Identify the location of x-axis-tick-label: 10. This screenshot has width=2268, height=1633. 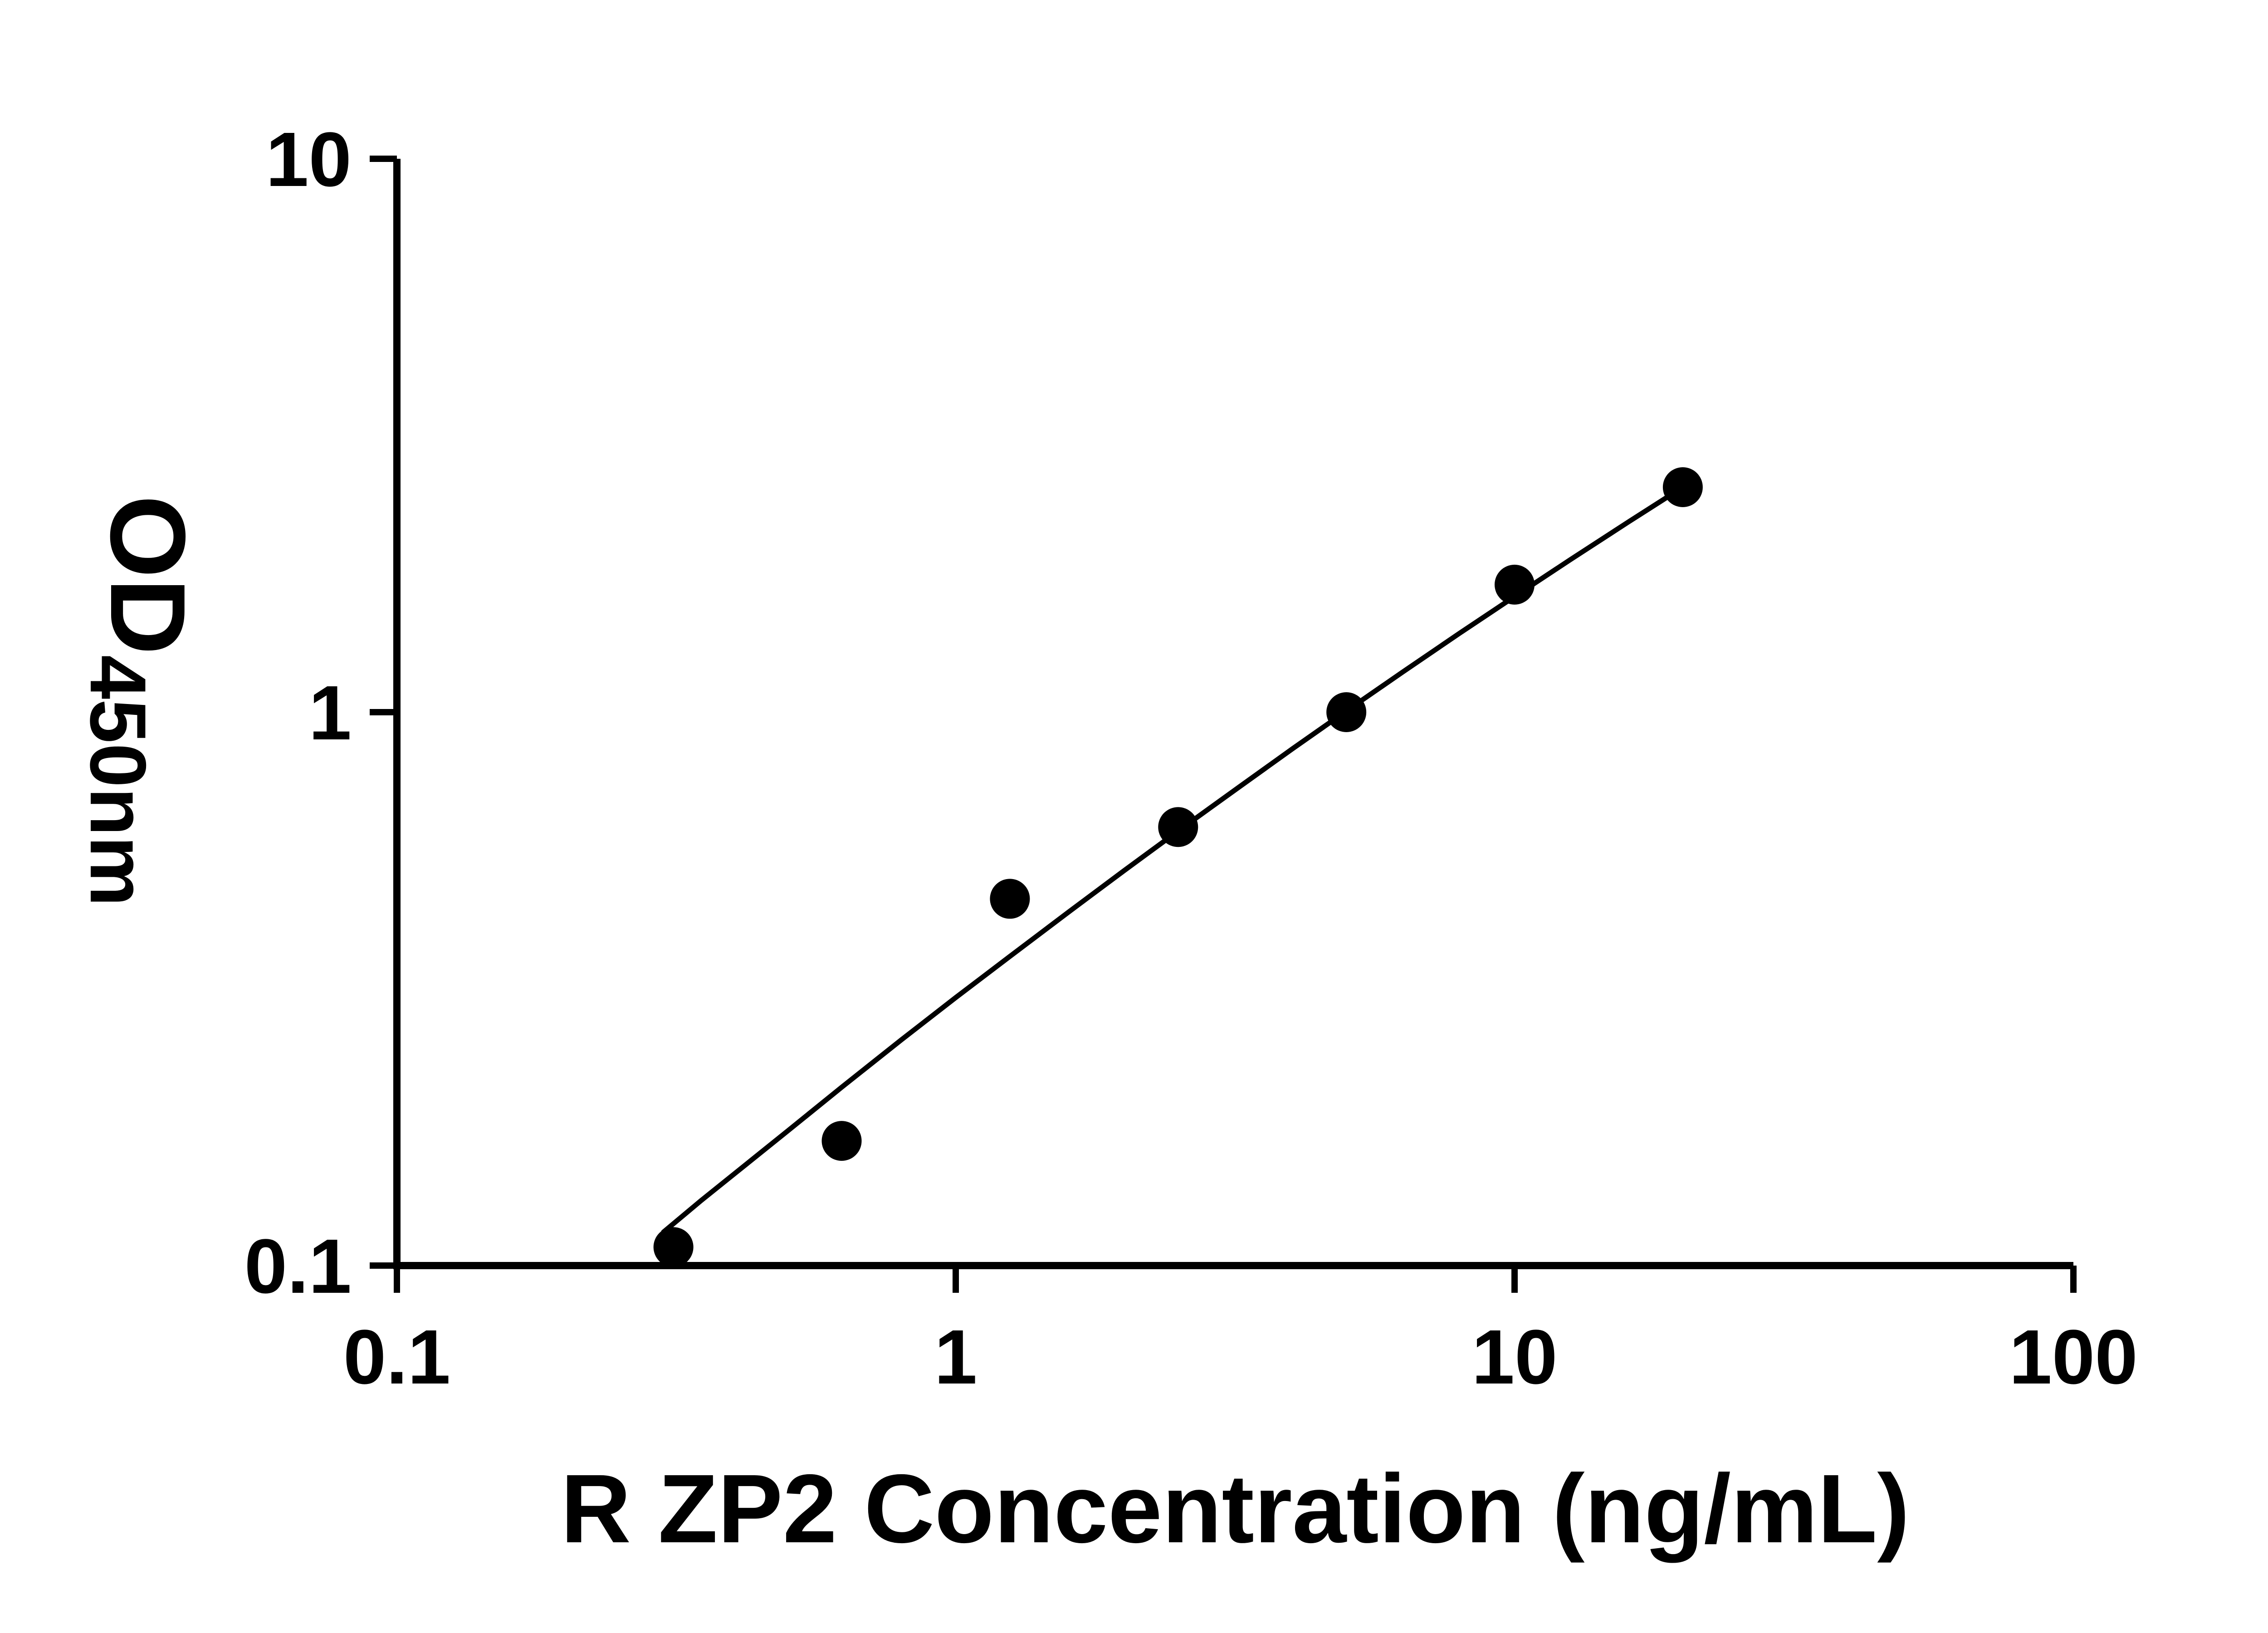
(1514, 1357).